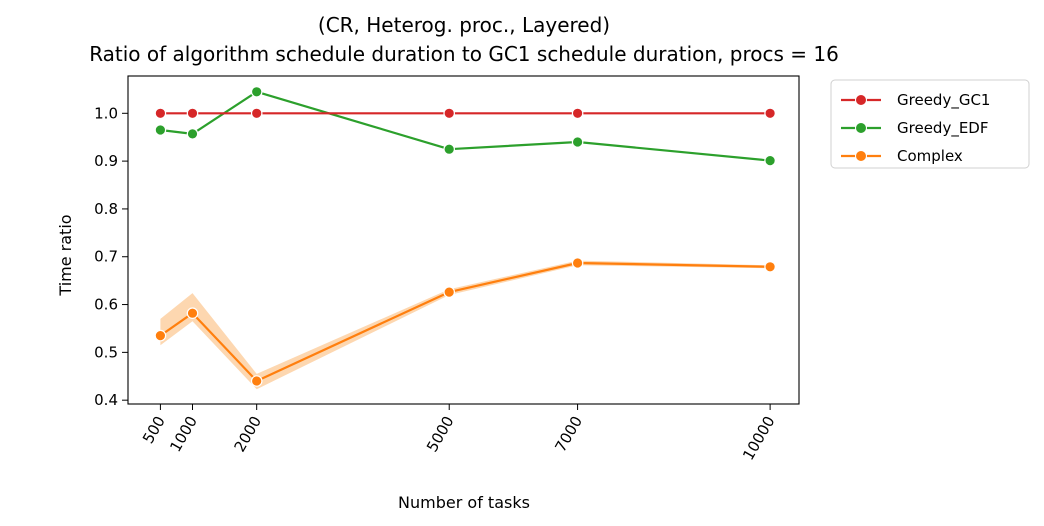 The image size is (1044, 526). I want to click on y-tick-label: 0.6, so click(106, 305).